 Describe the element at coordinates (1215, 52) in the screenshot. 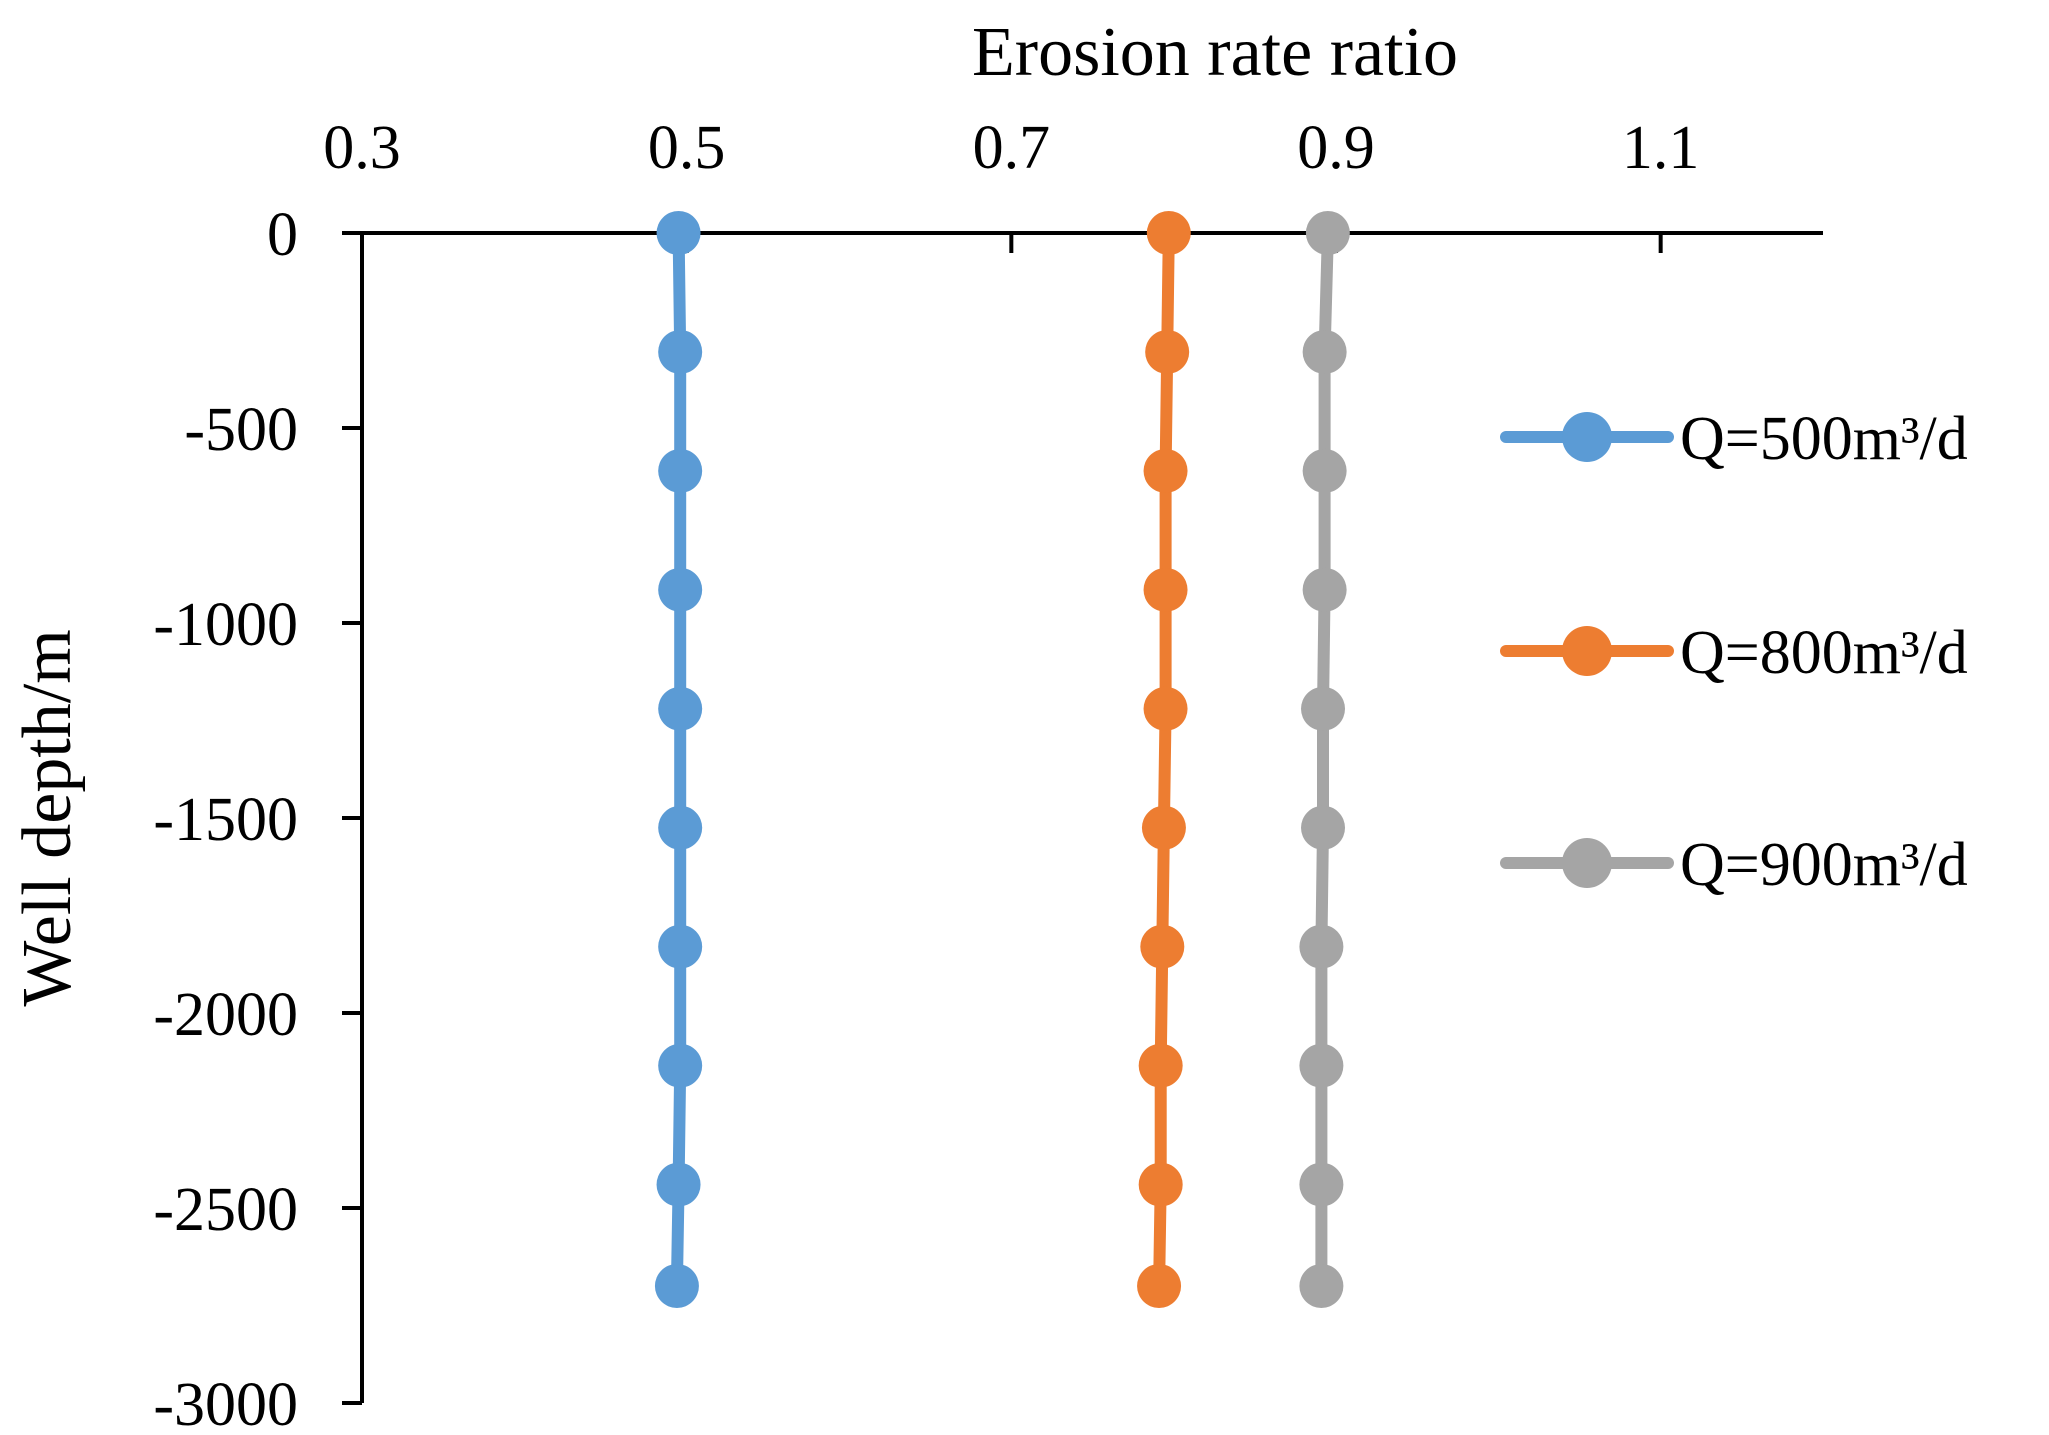

I see `x-axis-title: Erosion rate ratio` at that location.